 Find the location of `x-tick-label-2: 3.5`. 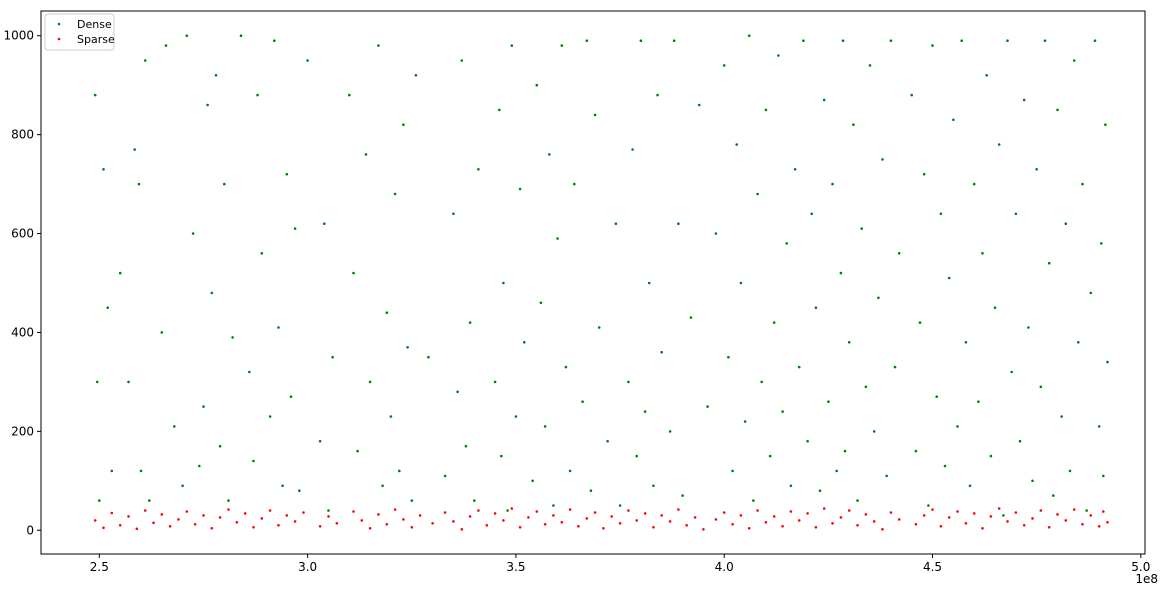

x-tick-label-2: 3.5 is located at coordinates (515, 567).